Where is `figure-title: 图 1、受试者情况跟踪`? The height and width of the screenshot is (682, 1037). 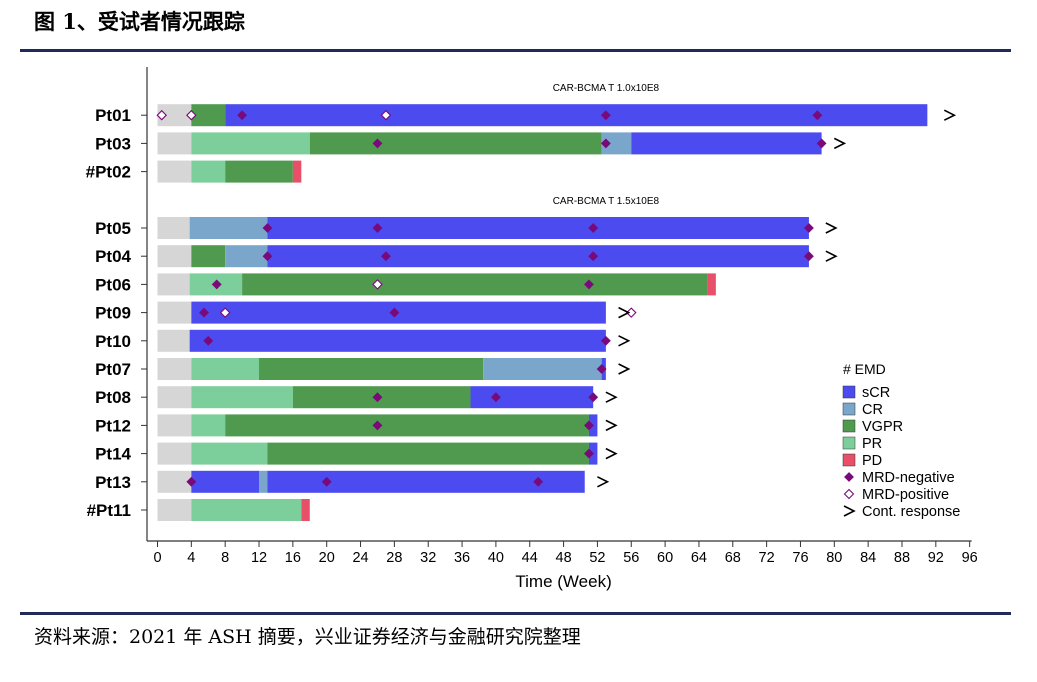
figure-title: 图 1、受试者情况跟踪 is located at coordinates (139, 21).